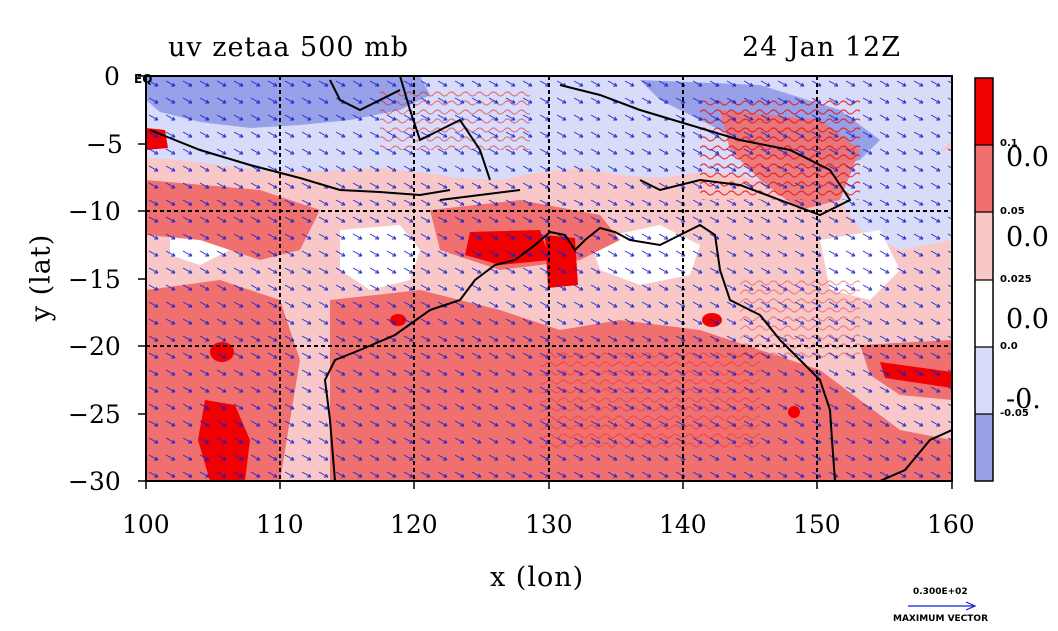 The height and width of the screenshot is (631, 1058). I want to click on vector-key-arrow, so click(942, 606).